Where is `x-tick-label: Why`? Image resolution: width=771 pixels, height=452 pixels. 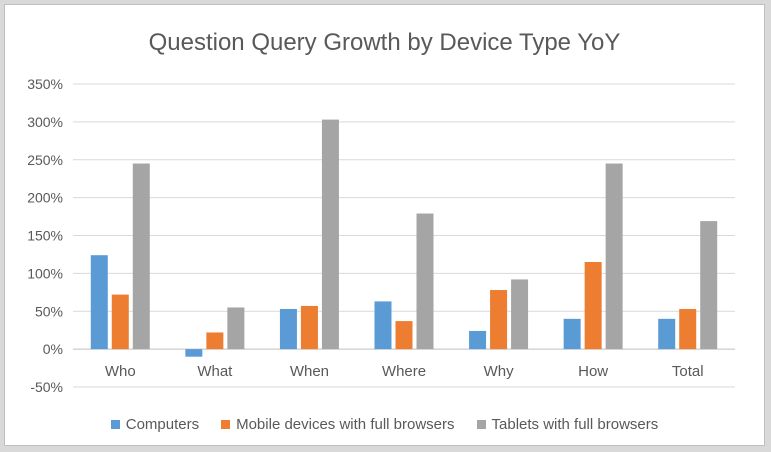 x-tick-label: Why is located at coordinates (499, 371).